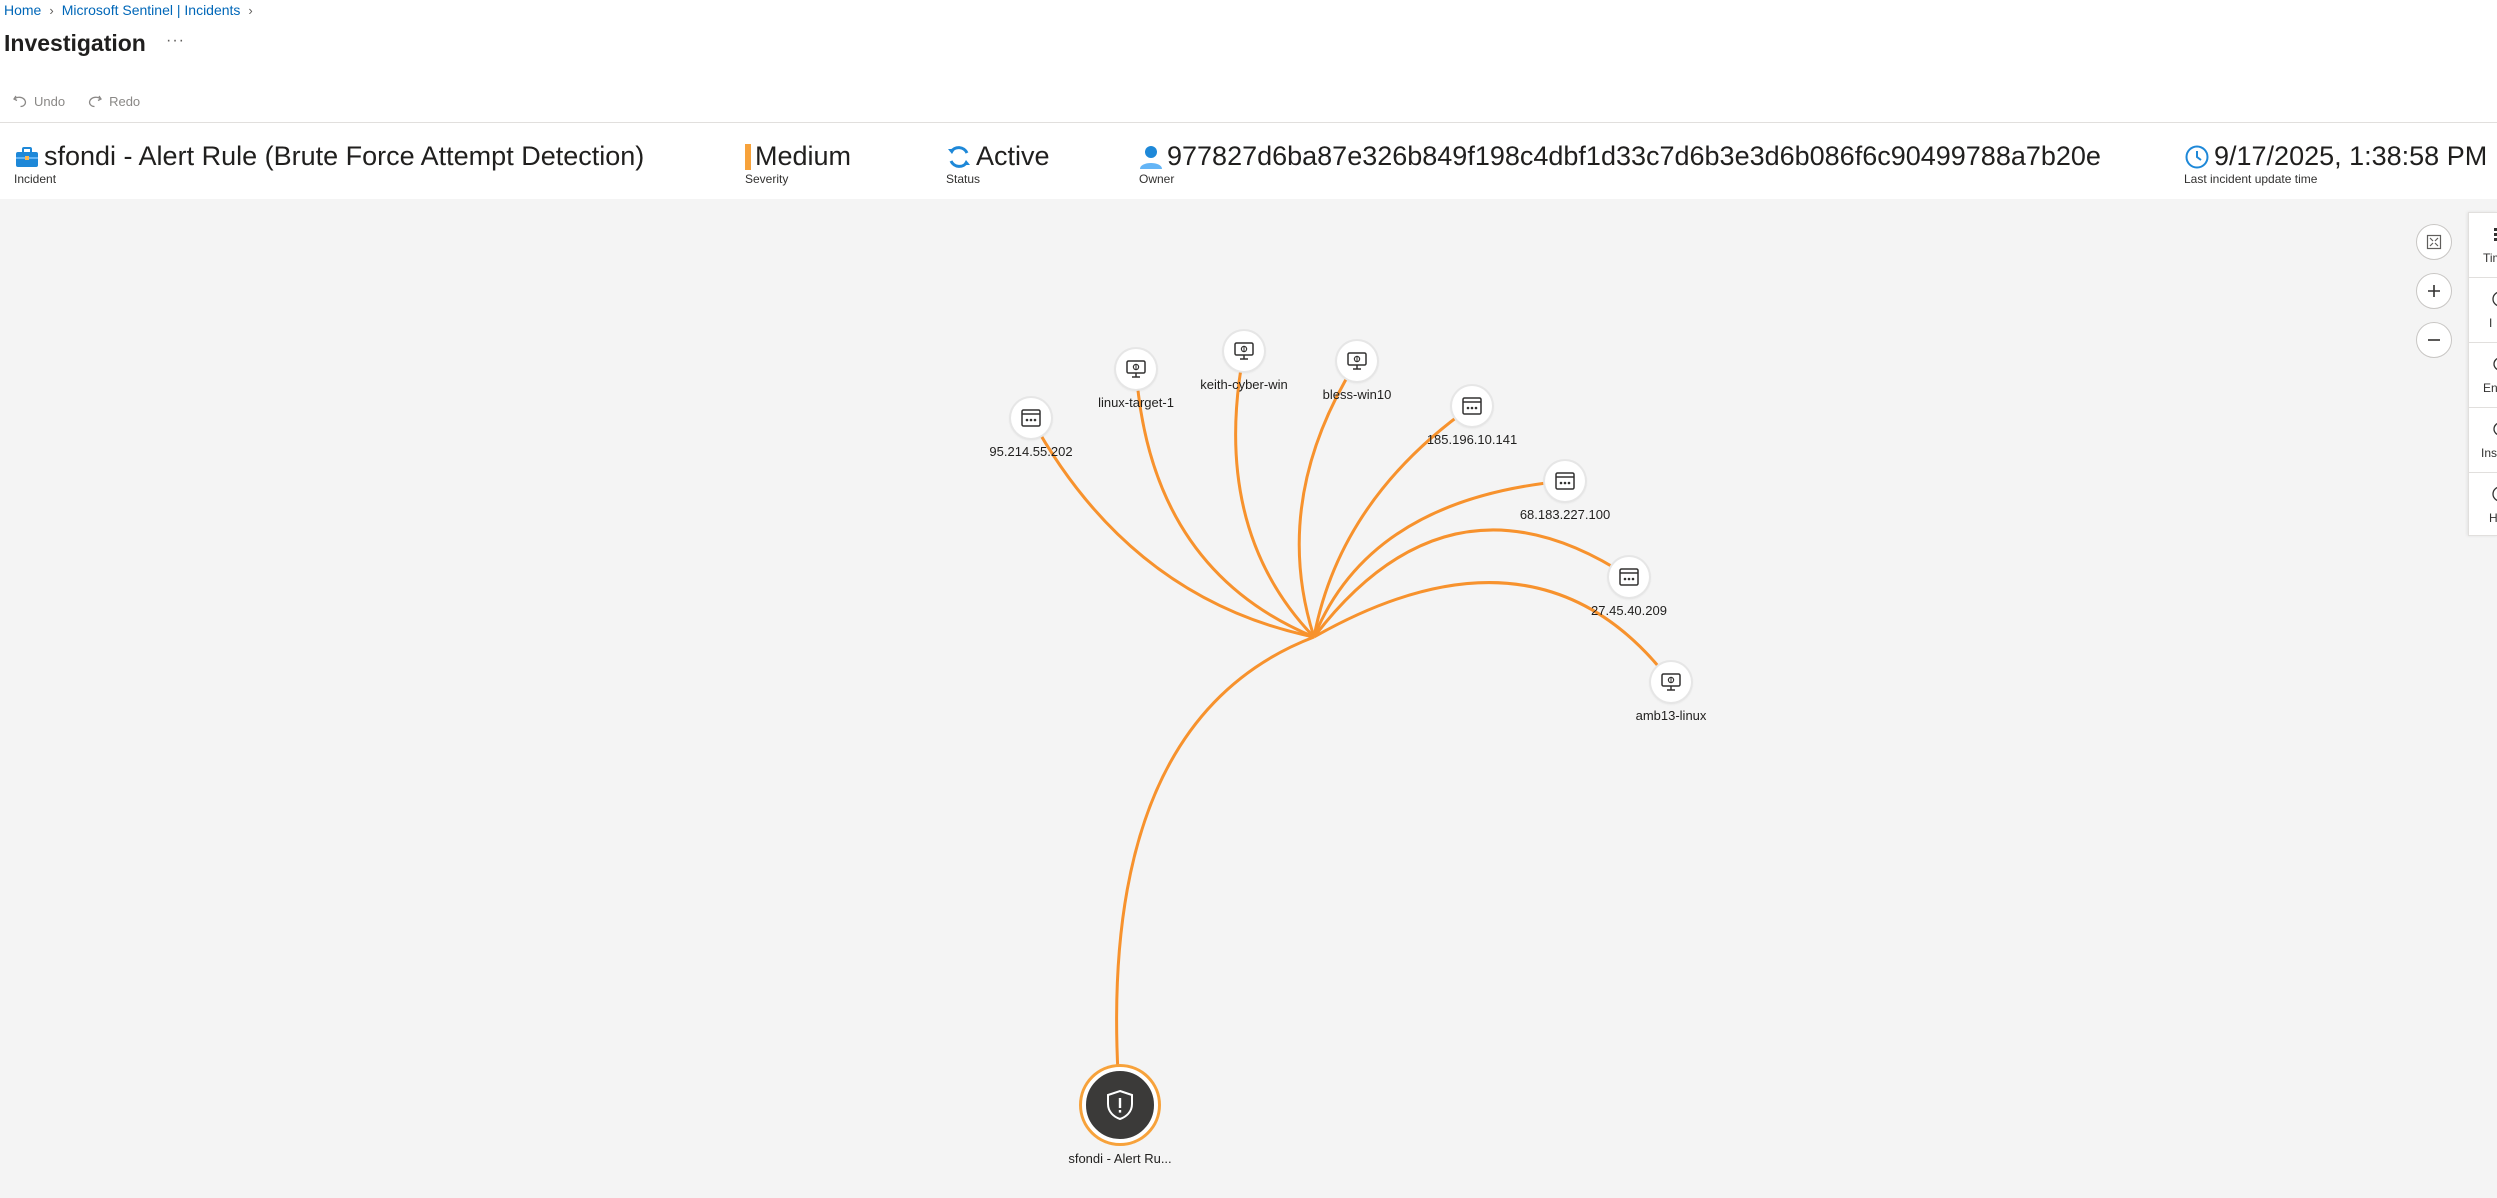 Image resolution: width=2497 pixels, height=1198 pixels. What do you see at coordinates (803, 156) in the screenshot?
I see `severity-value: Medium` at bounding box center [803, 156].